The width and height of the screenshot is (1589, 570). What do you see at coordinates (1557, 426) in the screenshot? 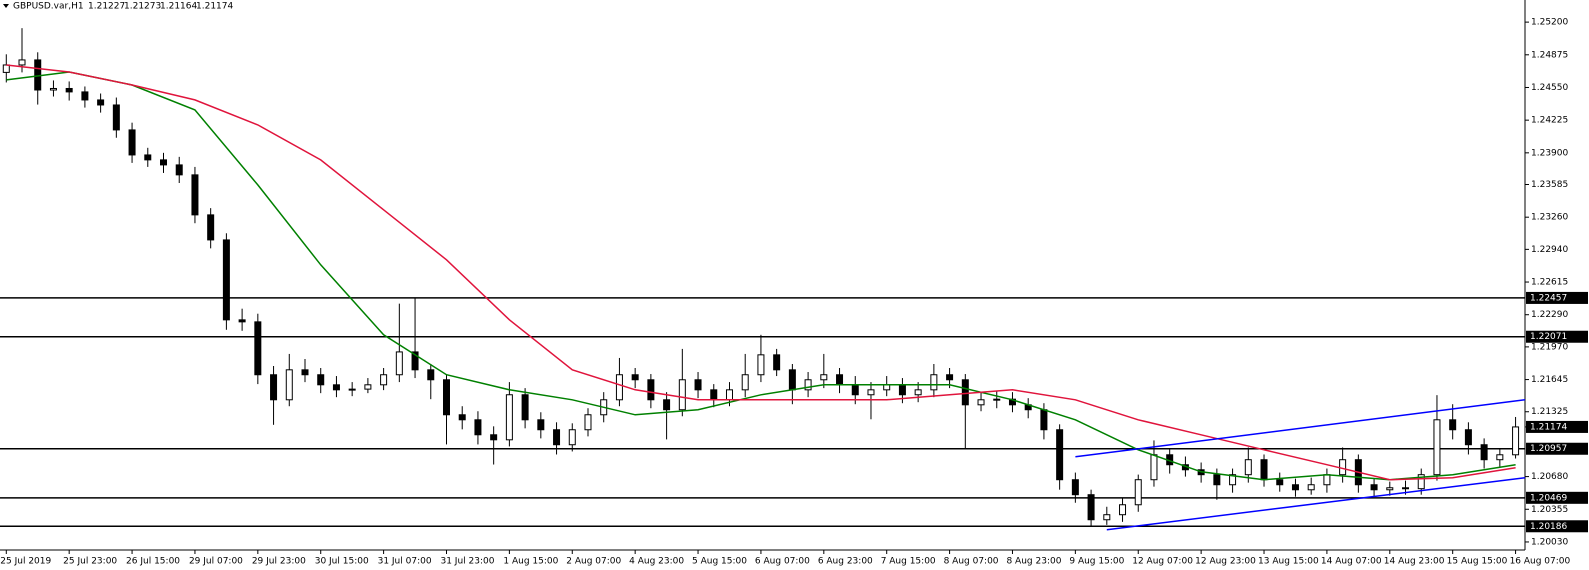
I see `price-box: 1.21174` at bounding box center [1557, 426].